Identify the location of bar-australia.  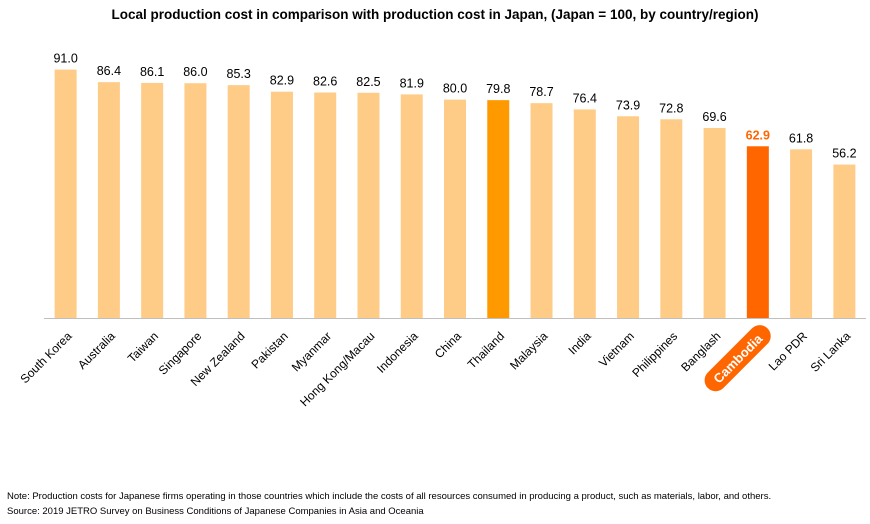
(108, 200).